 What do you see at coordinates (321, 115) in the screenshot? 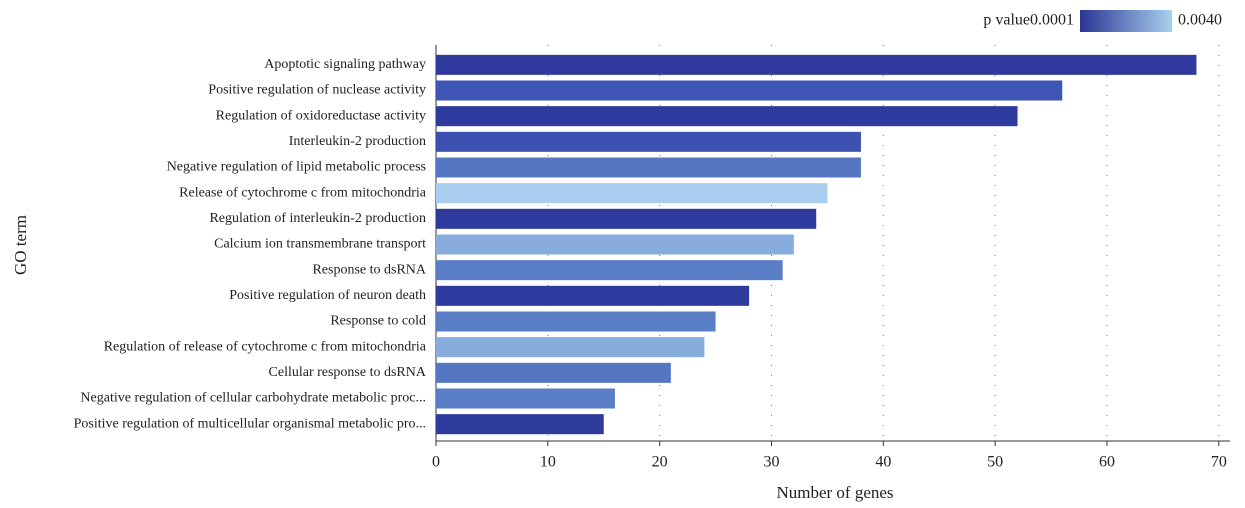
I see `y-tick-label: Regulation of oxidoreductase activity` at bounding box center [321, 115].